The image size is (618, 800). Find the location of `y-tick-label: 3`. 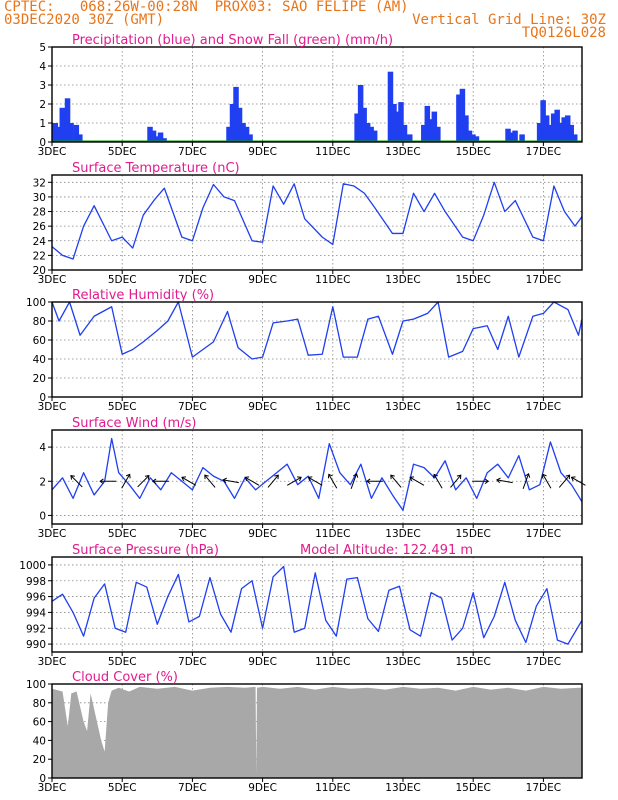

y-tick-label: 3 is located at coordinates (42, 86).